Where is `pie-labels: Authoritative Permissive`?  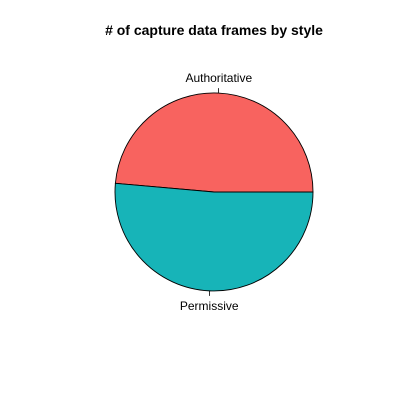
pie-labels: Authoritative Permissive is located at coordinates (216, 192).